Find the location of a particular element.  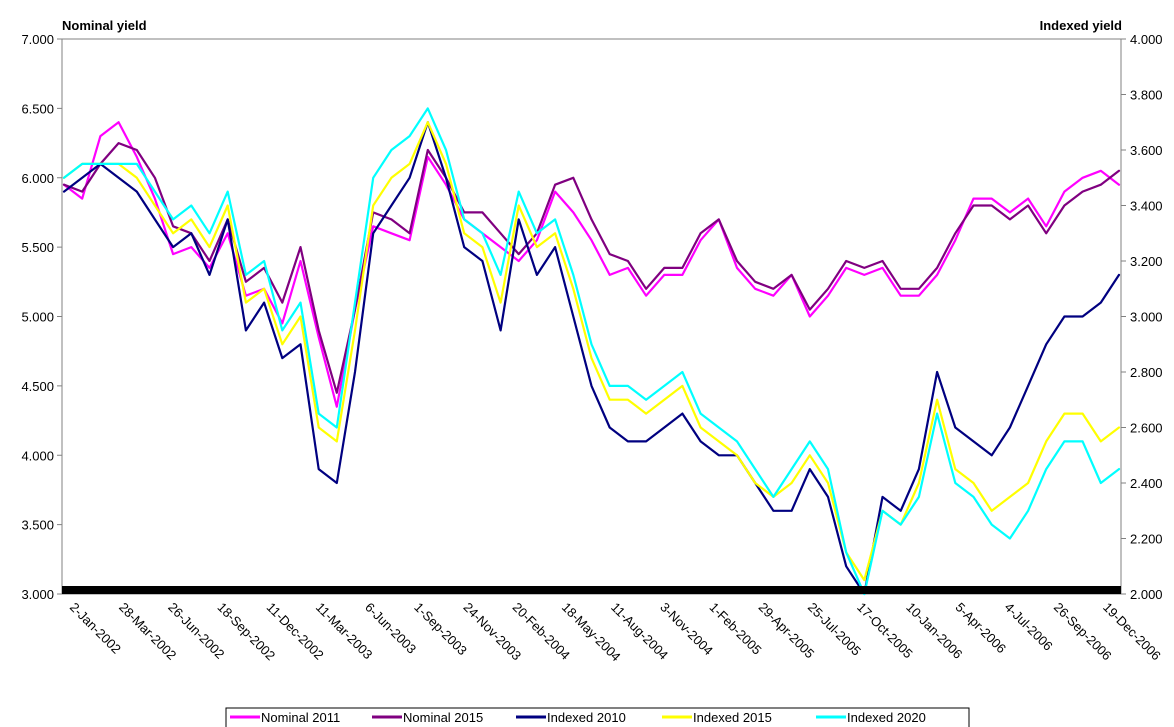

legend-label: Indexed 2010 is located at coordinates (586, 717).